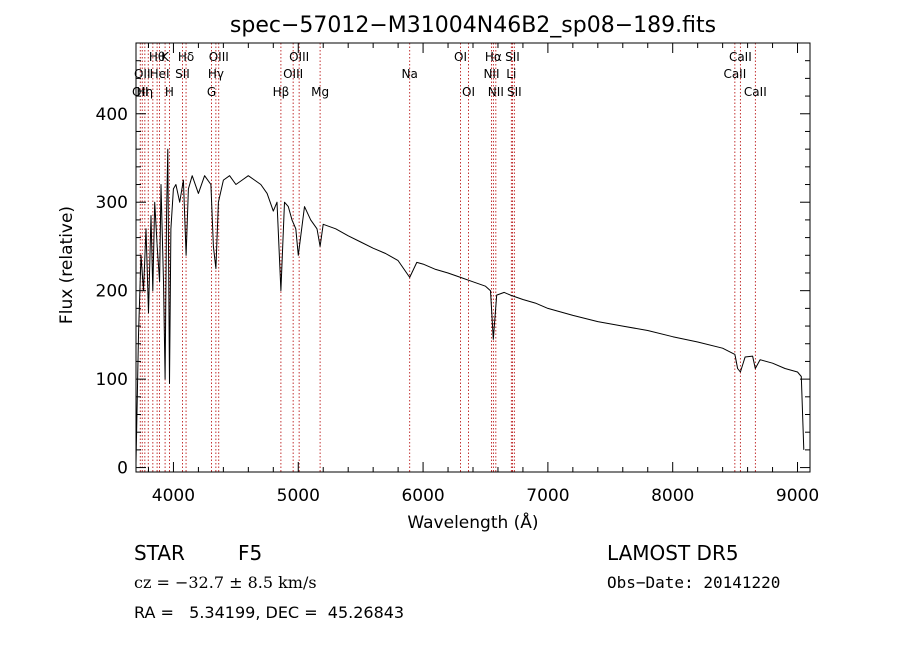 This screenshot has width=900, height=649. What do you see at coordinates (225, 582) in the screenshot?
I see `redshift-cz: cz = −32.7 ± 8.5 km/s` at bounding box center [225, 582].